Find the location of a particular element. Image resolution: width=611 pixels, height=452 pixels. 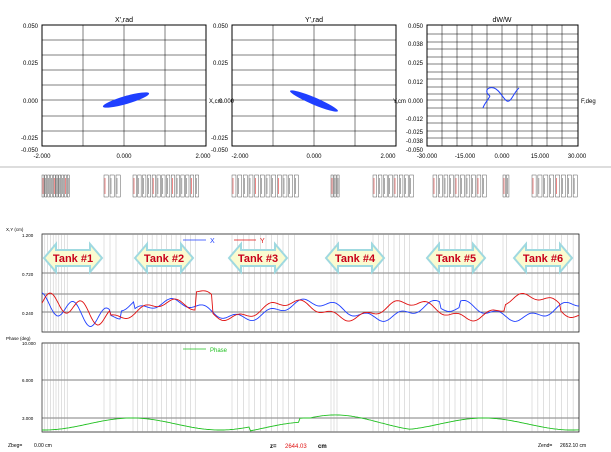

y-tick: 0.038 is located at coordinates (416, 45).